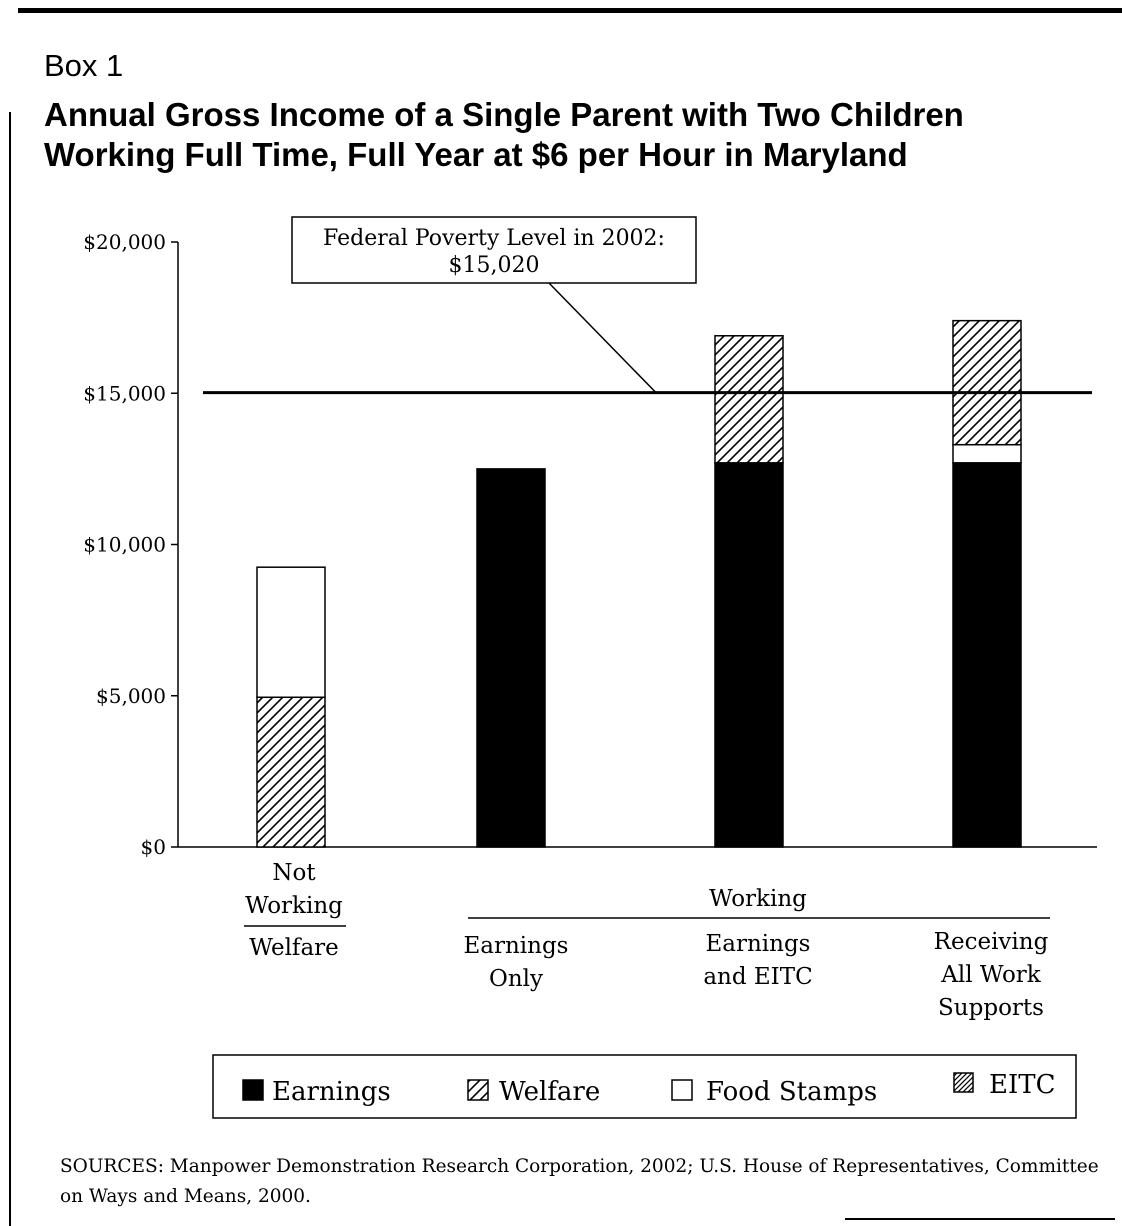 The height and width of the screenshot is (1226, 1122). Describe the element at coordinates (124, 393) in the screenshot. I see `y-tick-label: $15,000` at that location.